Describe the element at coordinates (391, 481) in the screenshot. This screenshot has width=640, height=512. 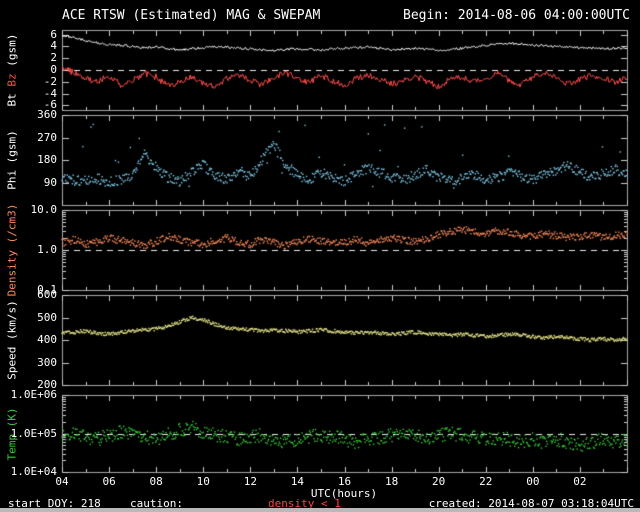
I see `x-tick-label: 18` at that location.